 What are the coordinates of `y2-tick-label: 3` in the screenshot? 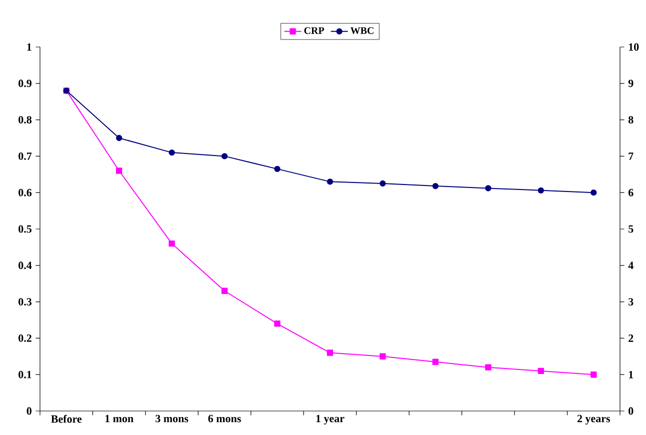 It's located at (631, 302).